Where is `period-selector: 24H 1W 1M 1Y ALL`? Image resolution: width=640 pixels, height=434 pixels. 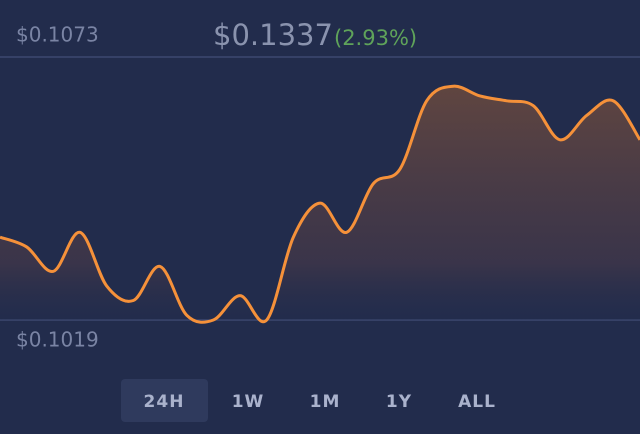 period-selector: 24H 1W 1M 1Y ALL is located at coordinates (308, 400).